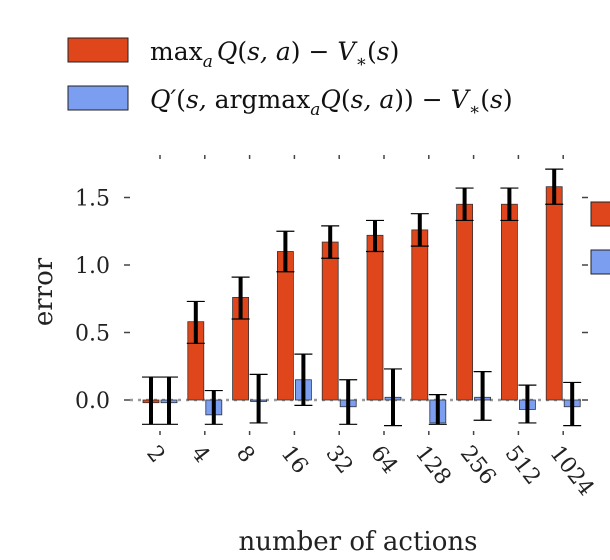  What do you see at coordinates (600, 262) in the screenshot?
I see `legend-swatch-q-prime-cropped` at bounding box center [600, 262].